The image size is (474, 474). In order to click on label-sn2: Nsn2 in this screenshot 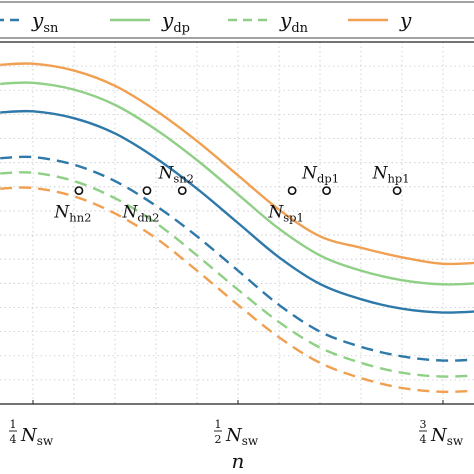, I will do `click(175, 175)`.